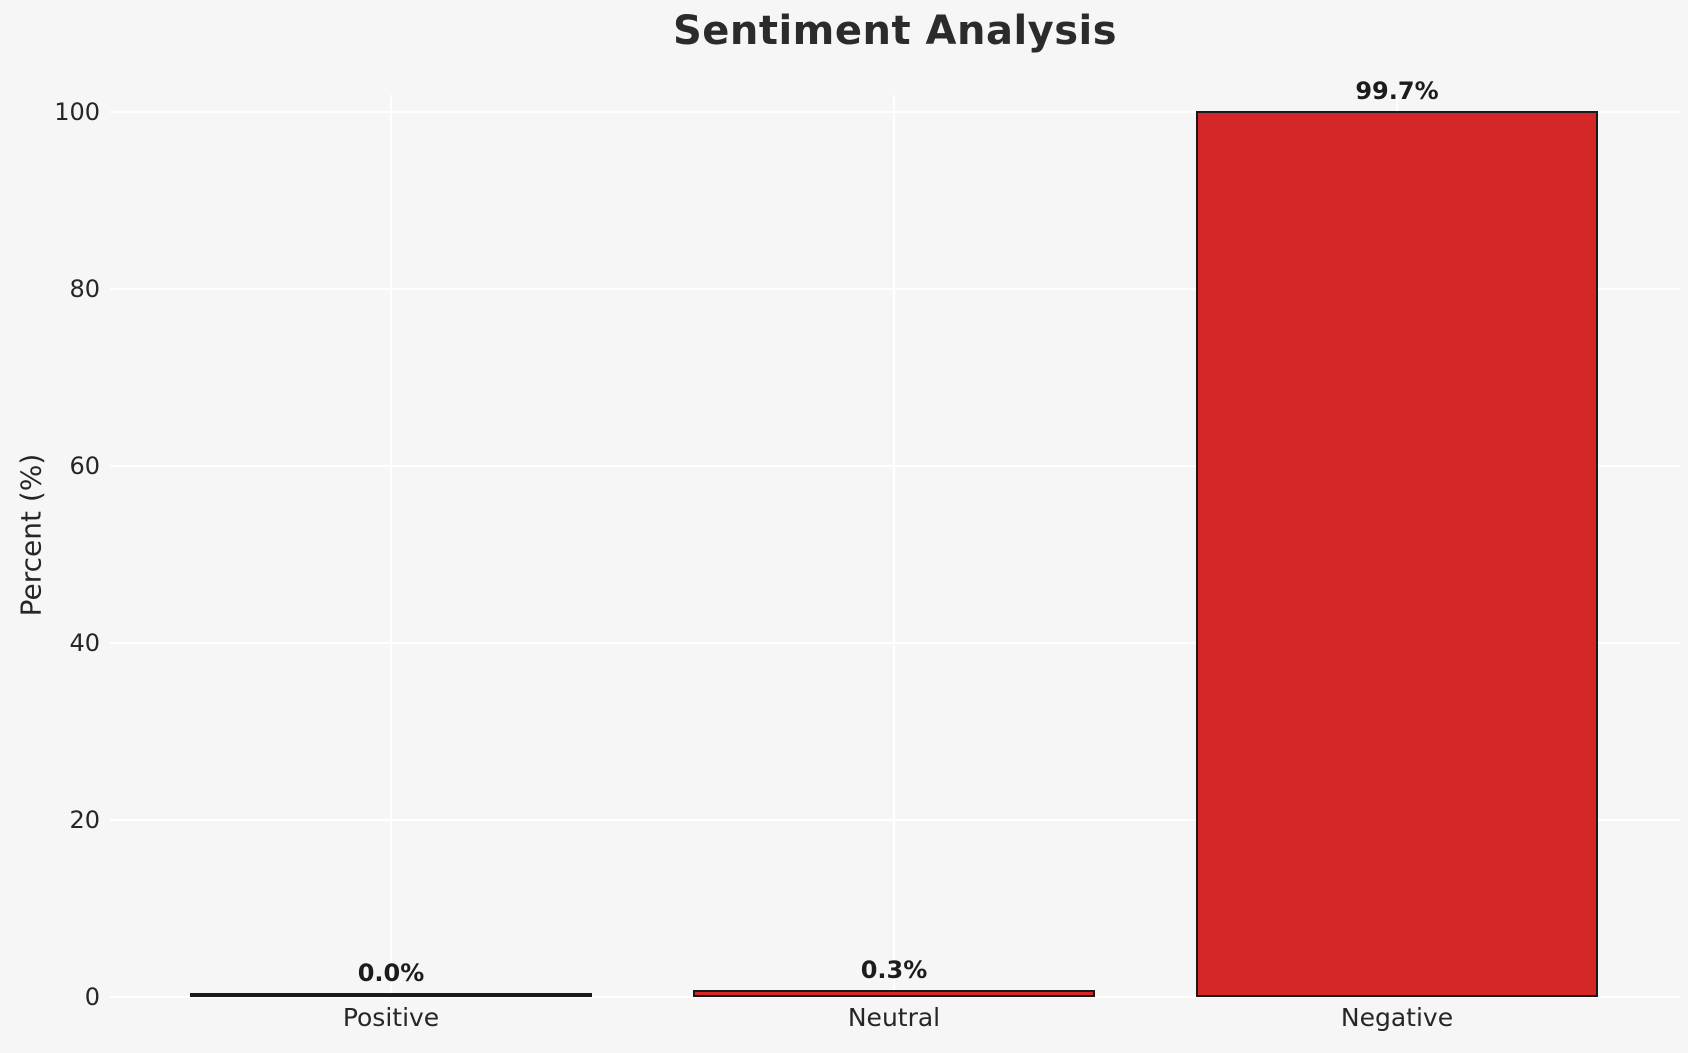  I want to click on value-label-neutral: 0.3%, so click(894, 970).